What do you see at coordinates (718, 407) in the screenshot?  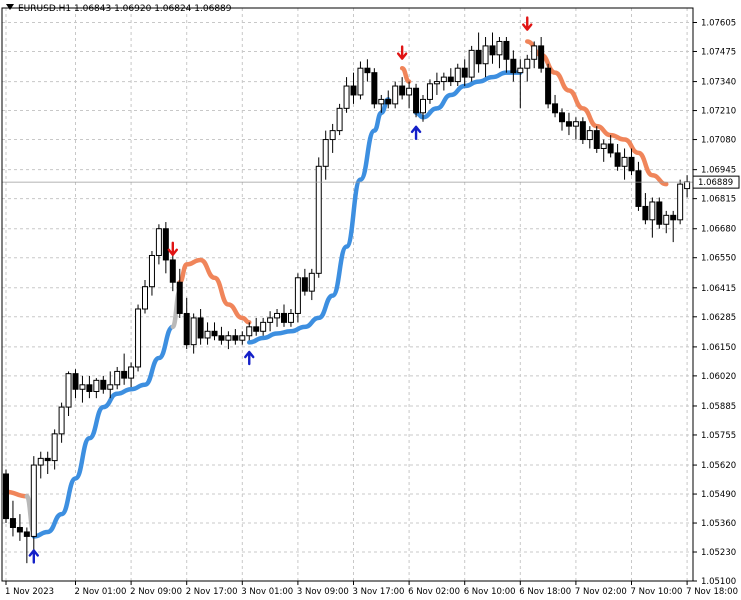 I see `y-tick-label: 1.05885` at bounding box center [718, 407].